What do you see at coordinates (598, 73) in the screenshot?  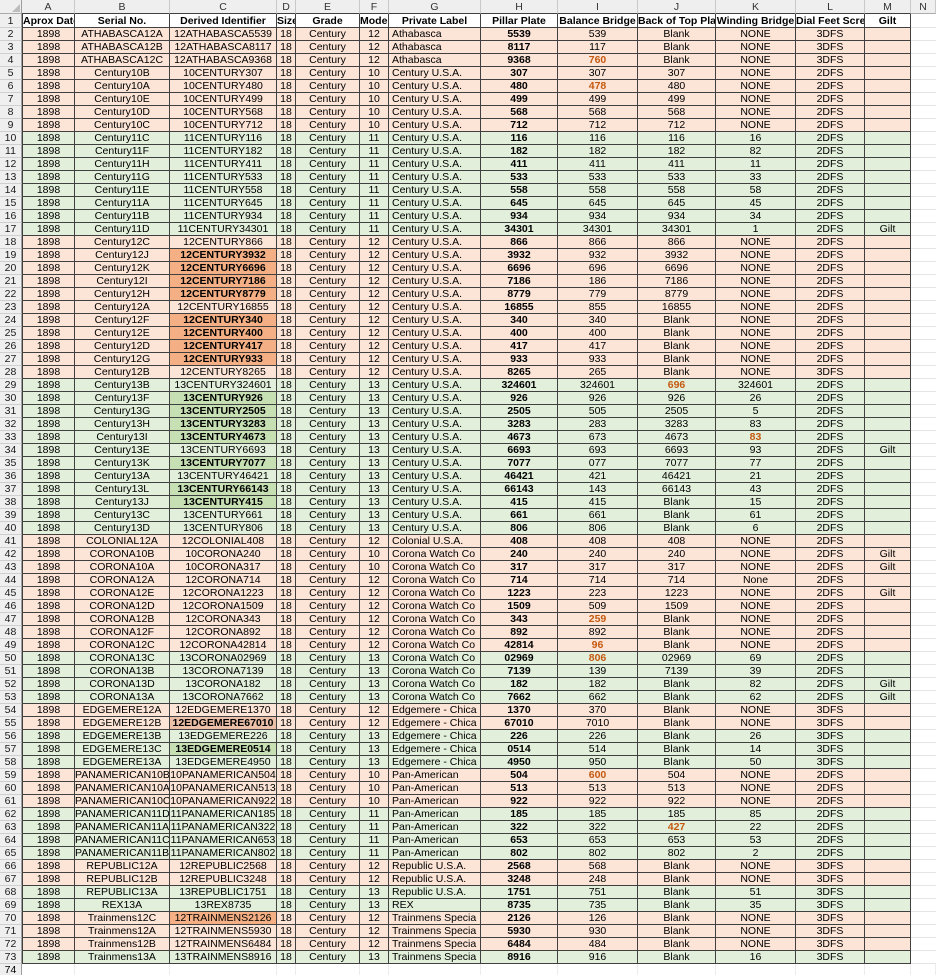 I see `cell-I5: 307` at bounding box center [598, 73].